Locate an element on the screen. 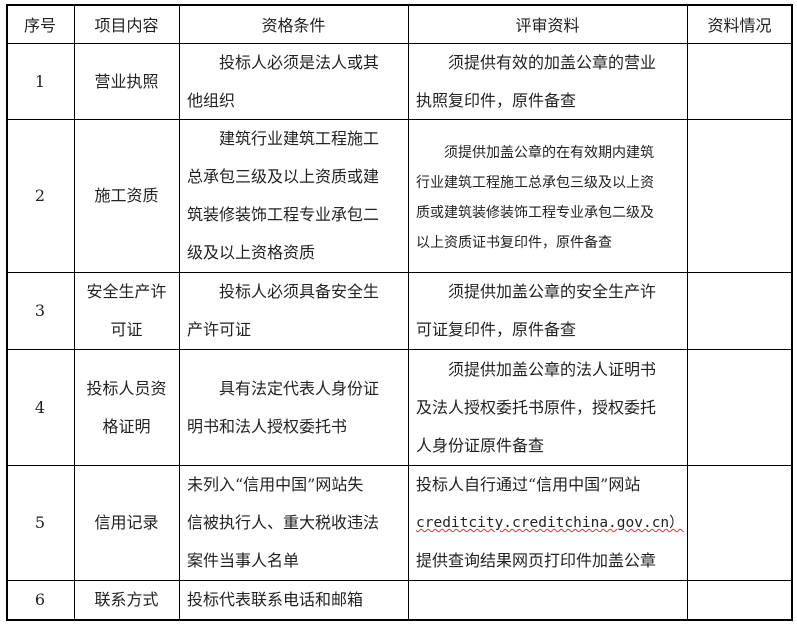 The image size is (797, 624). item-name: 投标人员资 格证明 is located at coordinates (126, 407).